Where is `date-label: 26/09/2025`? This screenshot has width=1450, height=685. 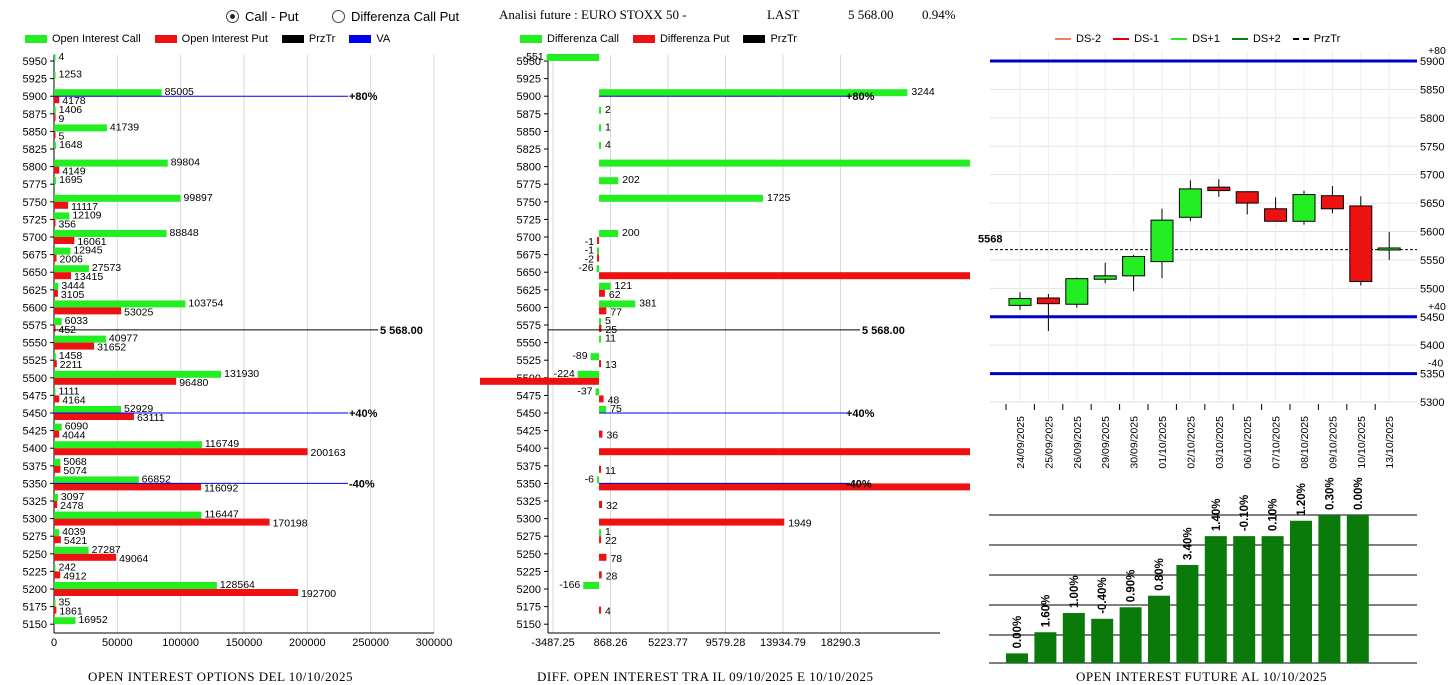 date-label: 26/09/2025 is located at coordinates (1078, 442).